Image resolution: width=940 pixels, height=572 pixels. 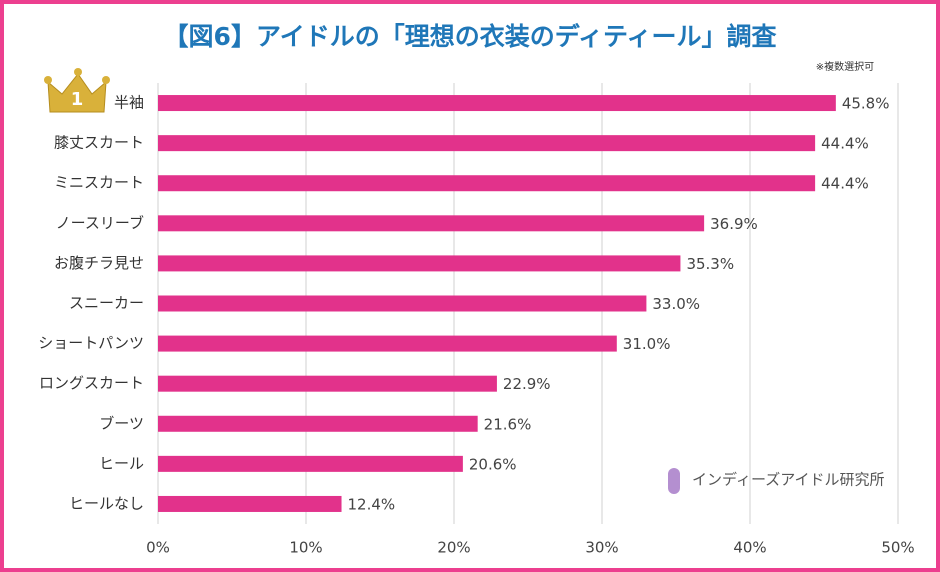 What do you see at coordinates (493, 464) in the screenshot?
I see `value-label: 20.6%` at bounding box center [493, 464].